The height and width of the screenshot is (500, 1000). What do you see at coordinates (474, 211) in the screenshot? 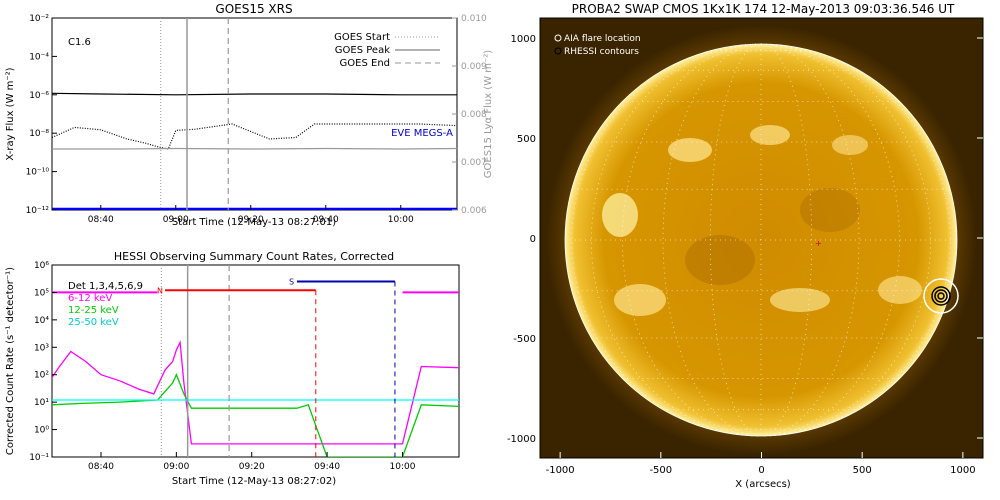
I see `goes-right-y-tick-label: 0.006` at bounding box center [474, 211].